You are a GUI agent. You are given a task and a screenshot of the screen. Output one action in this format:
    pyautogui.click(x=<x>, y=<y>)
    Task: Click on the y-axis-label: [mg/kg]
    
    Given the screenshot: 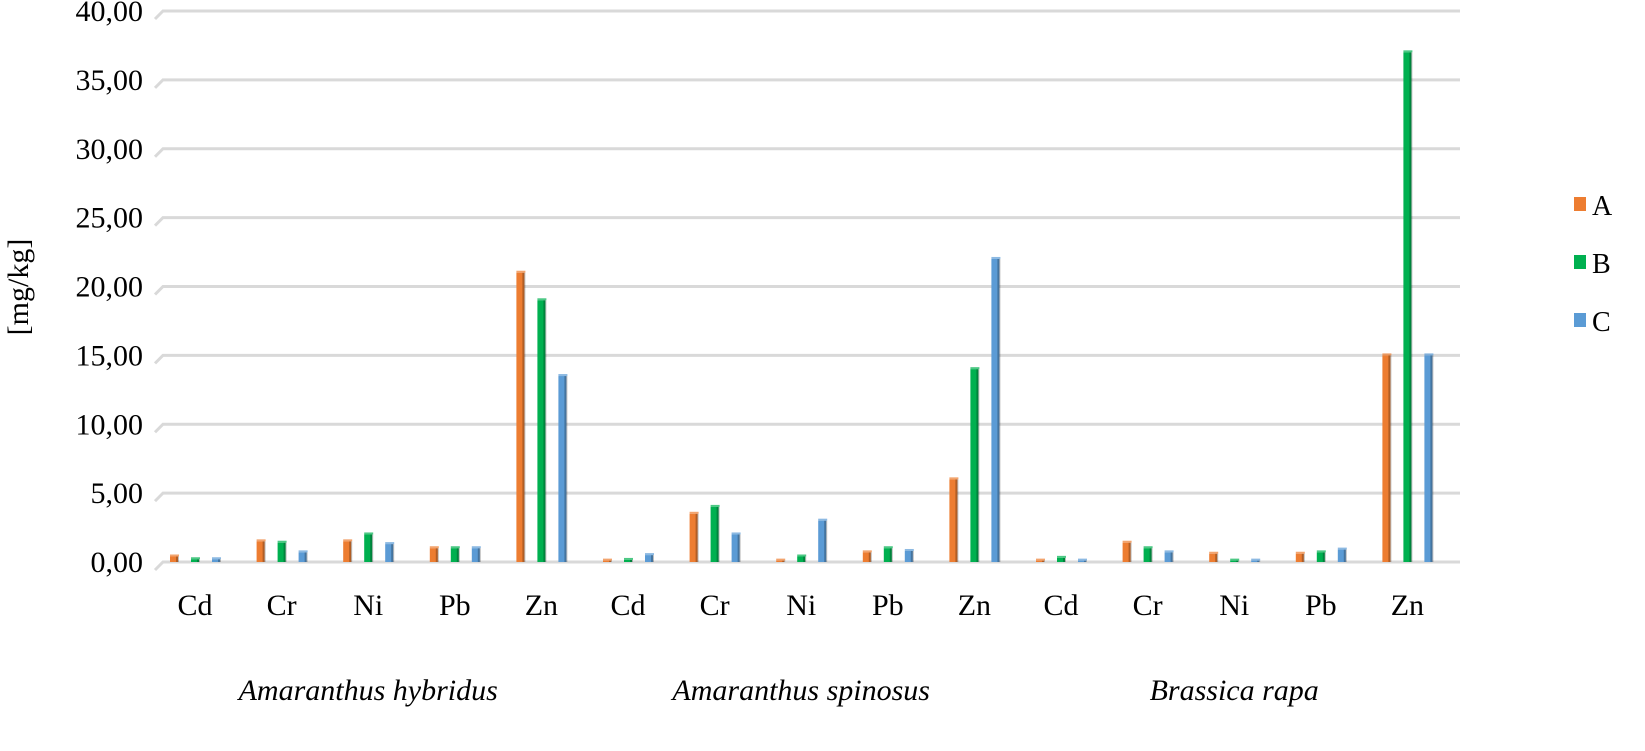 What is the action you would take?
    pyautogui.click(x=18, y=287)
    